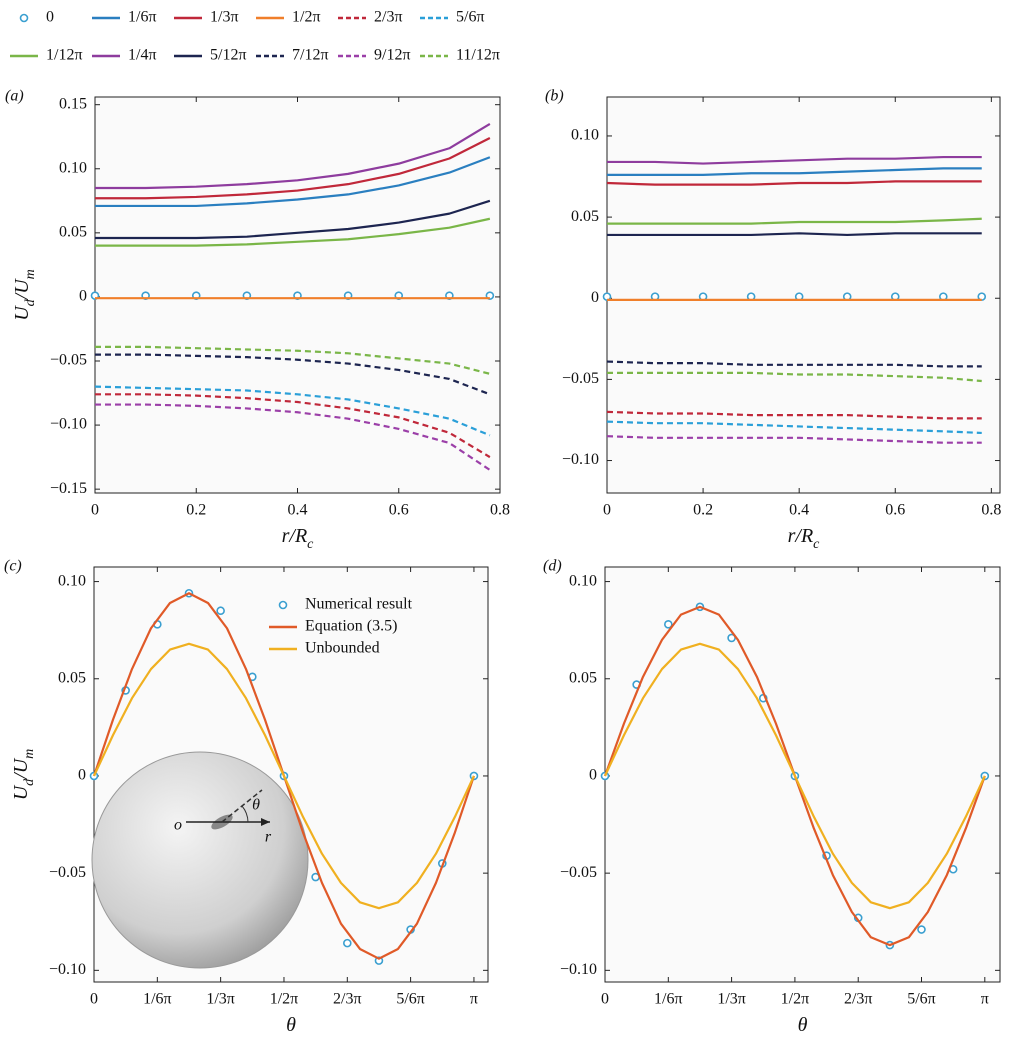  What do you see at coordinates (388, 17) in the screenshot?
I see `legend-label: 2/3π` at bounding box center [388, 17].